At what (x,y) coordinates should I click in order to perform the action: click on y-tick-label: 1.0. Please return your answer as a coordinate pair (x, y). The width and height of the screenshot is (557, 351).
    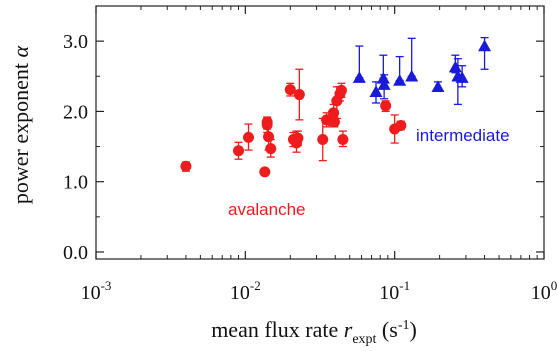
    Looking at the image, I should click on (75, 183).